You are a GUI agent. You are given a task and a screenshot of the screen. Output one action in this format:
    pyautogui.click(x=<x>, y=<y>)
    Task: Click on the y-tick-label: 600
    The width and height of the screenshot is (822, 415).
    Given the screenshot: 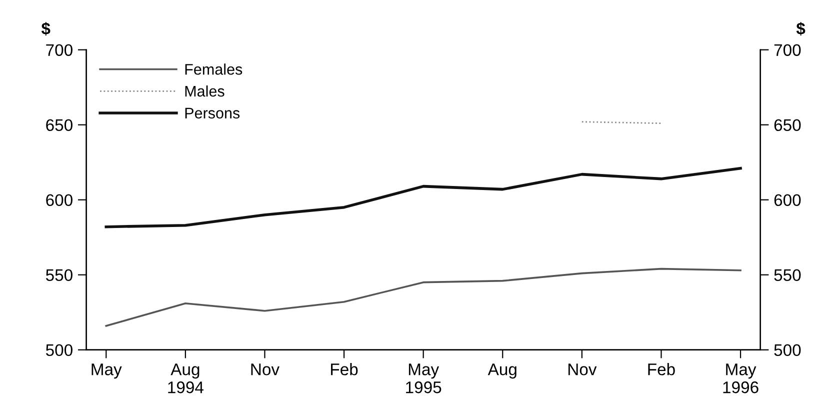 What is the action you would take?
    pyautogui.click(x=59, y=200)
    